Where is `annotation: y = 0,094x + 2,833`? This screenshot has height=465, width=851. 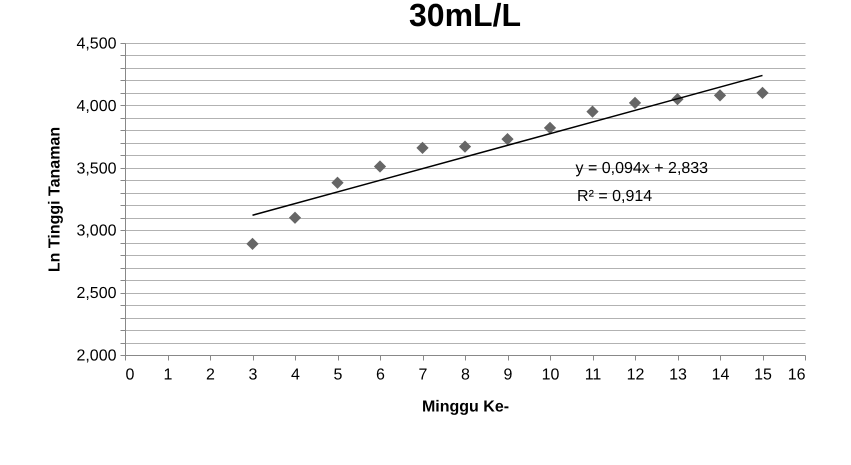 annotation: y = 0,094x + 2,833 is located at coordinates (642, 168).